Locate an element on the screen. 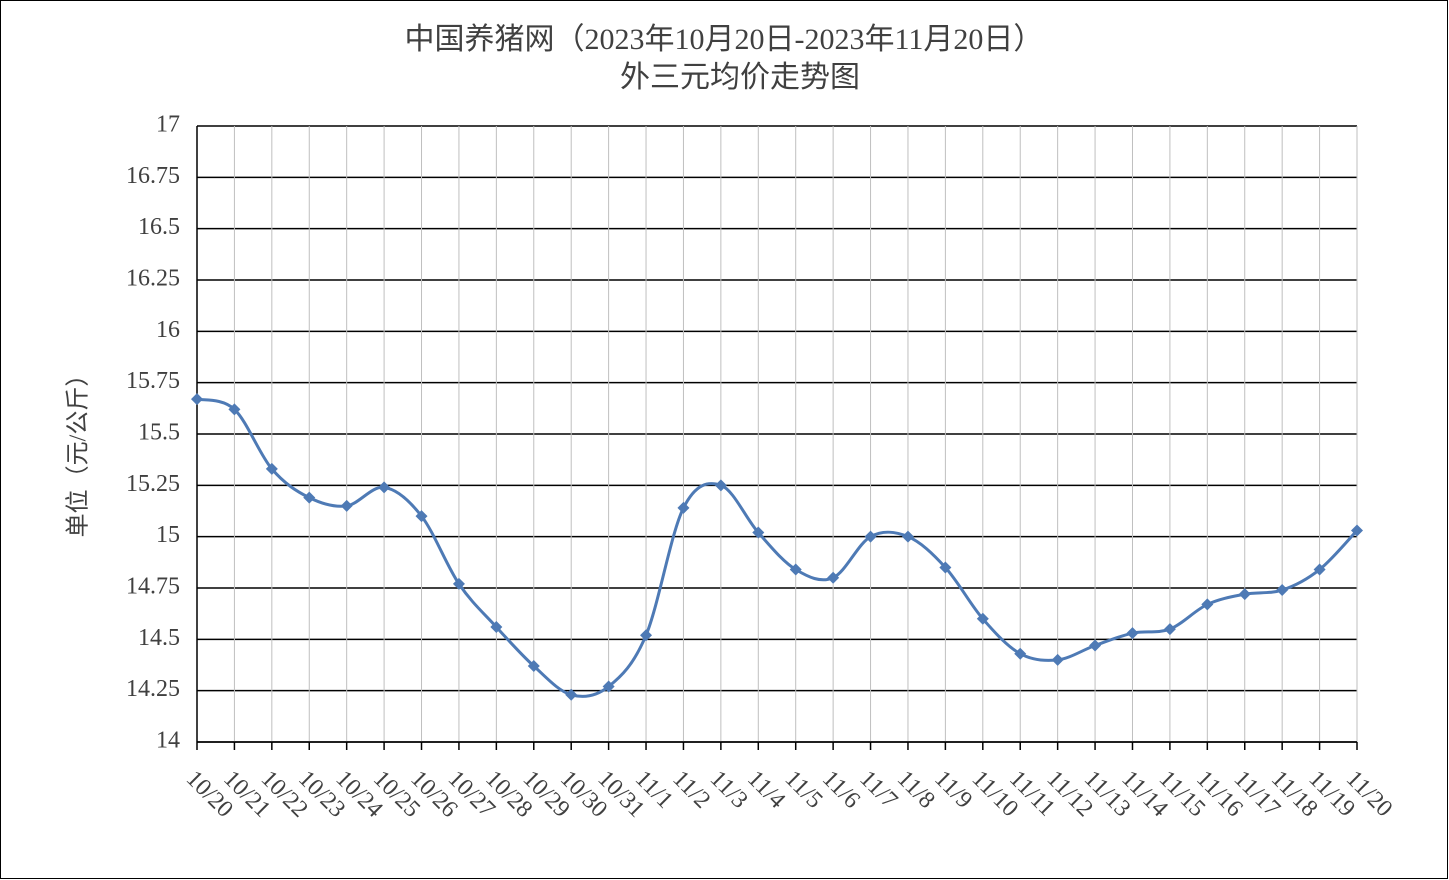 Image resolution: width=1449 pixels, height=880 pixels. y-axis-label: 单位（元/公斤） is located at coordinates (78, 450).